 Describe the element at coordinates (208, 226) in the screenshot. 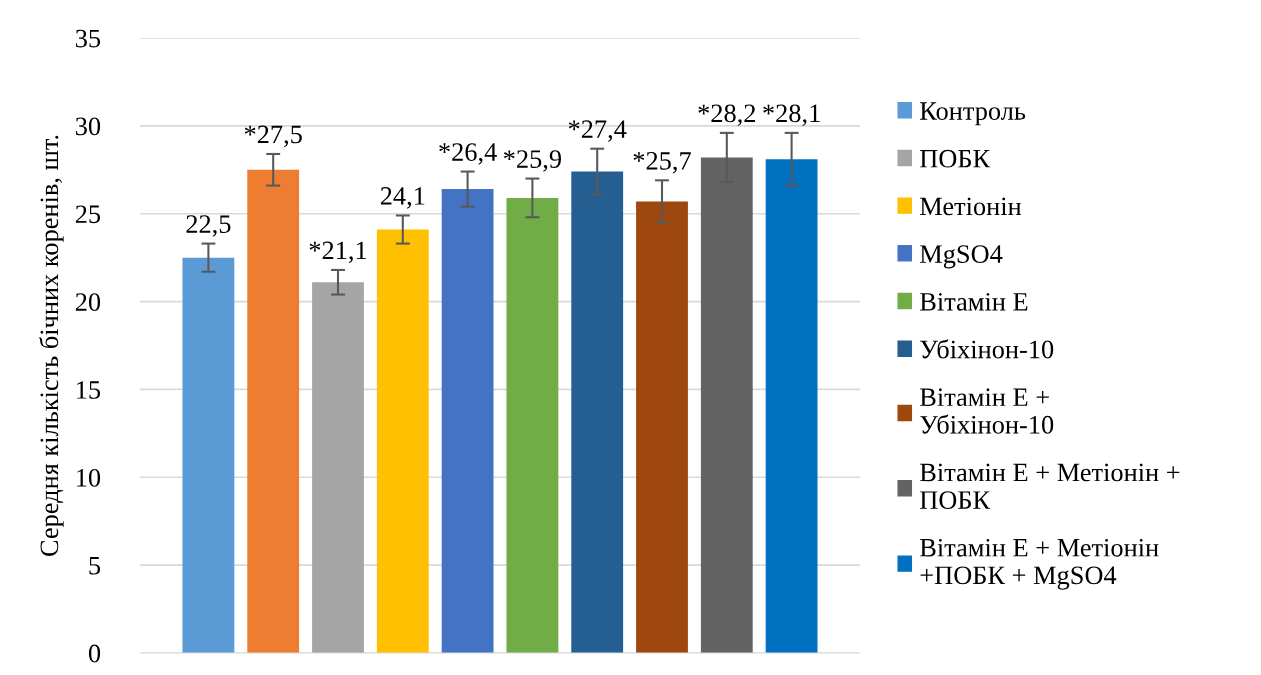

I see `data-label: 22,5` at that location.